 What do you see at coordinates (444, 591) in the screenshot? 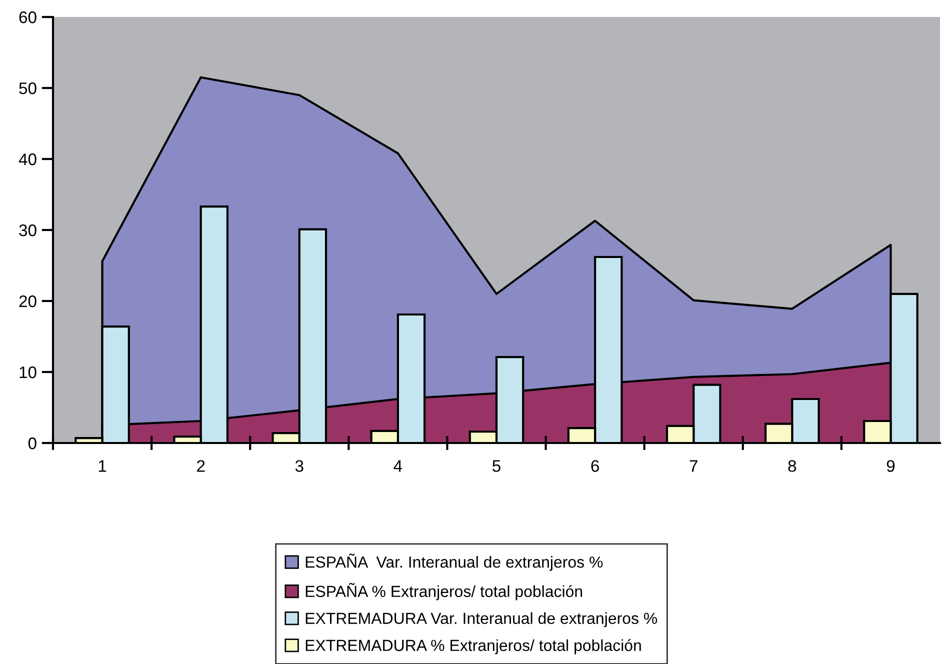
I see `legend-label: ESPAÑA % Extranjeros/ total población` at bounding box center [444, 591].